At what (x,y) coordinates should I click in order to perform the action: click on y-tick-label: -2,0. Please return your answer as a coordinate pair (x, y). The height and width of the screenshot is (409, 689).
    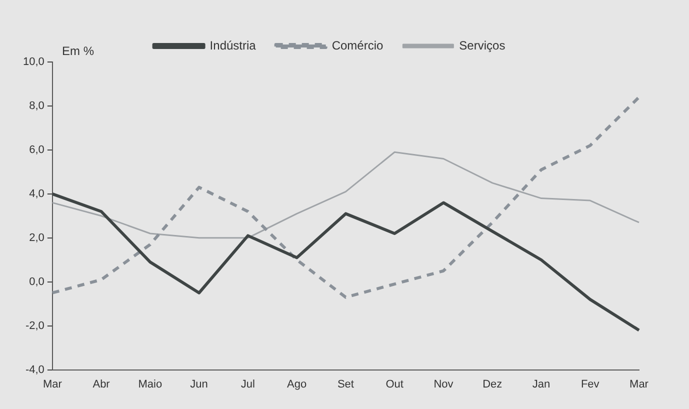
    Looking at the image, I should click on (34, 326).